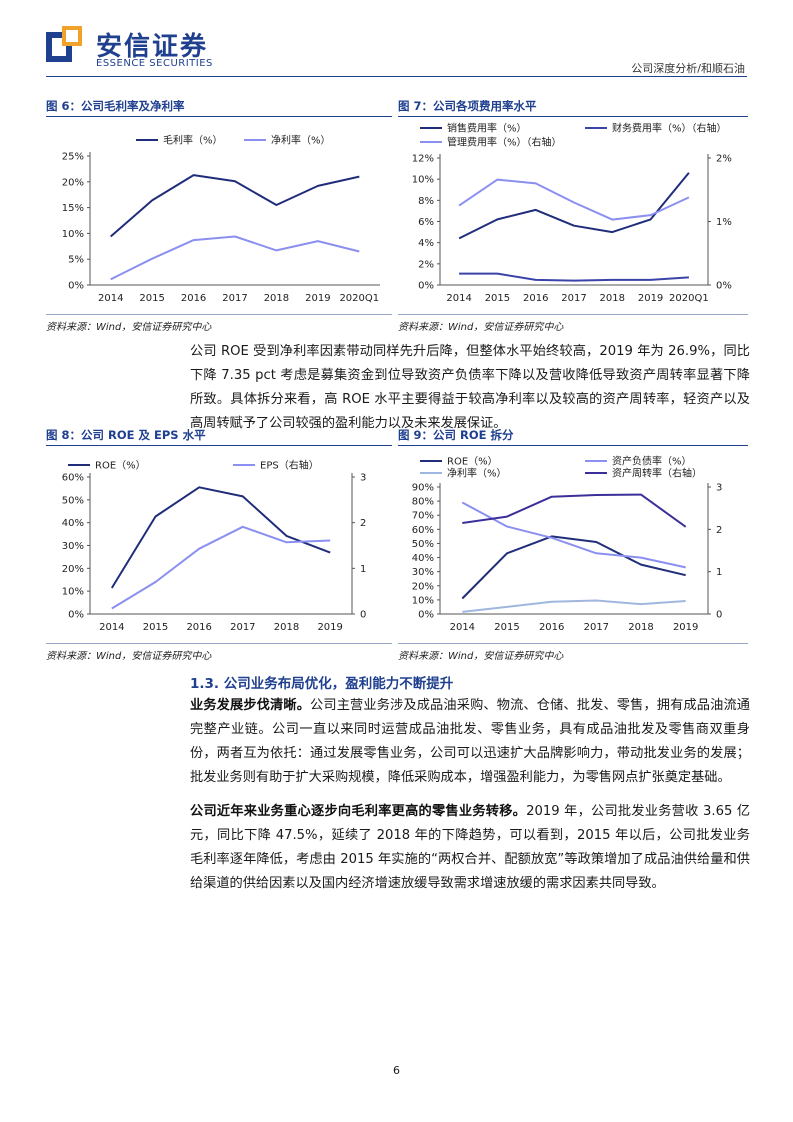 The image size is (793, 1122). Describe the element at coordinates (426, 243) in the screenshot. I see `fig7-ytick-label: 4%` at that location.